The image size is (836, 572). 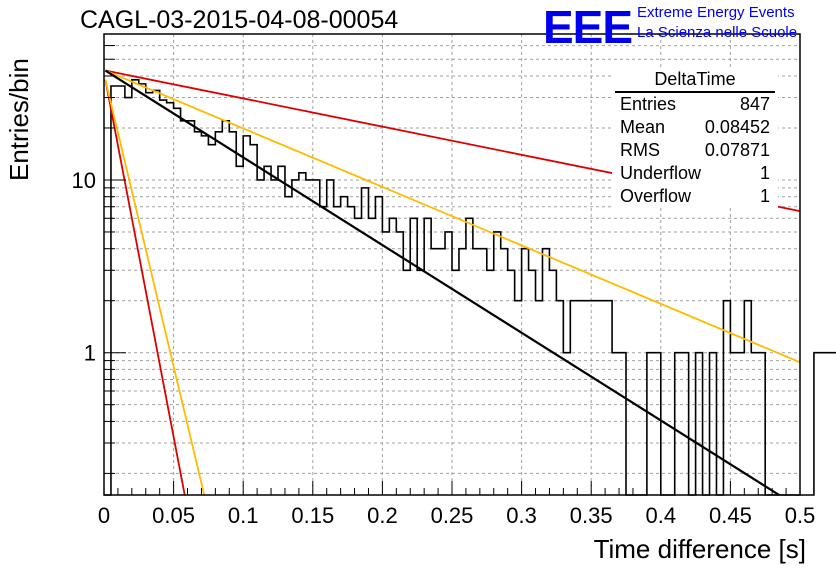 I want to click on stats-row-underflow: Underflow 1, so click(x=695, y=173).